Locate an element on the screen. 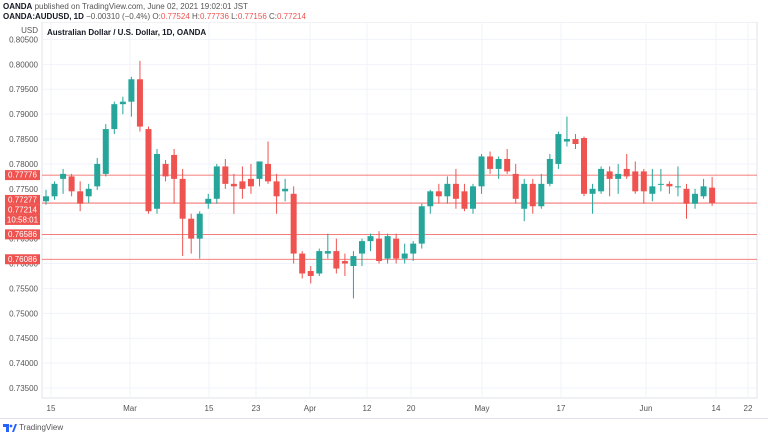 Image resolution: width=768 pixels, height=436 pixels. price-change: −0.00310 (−0.4%) is located at coordinates (118, 16).